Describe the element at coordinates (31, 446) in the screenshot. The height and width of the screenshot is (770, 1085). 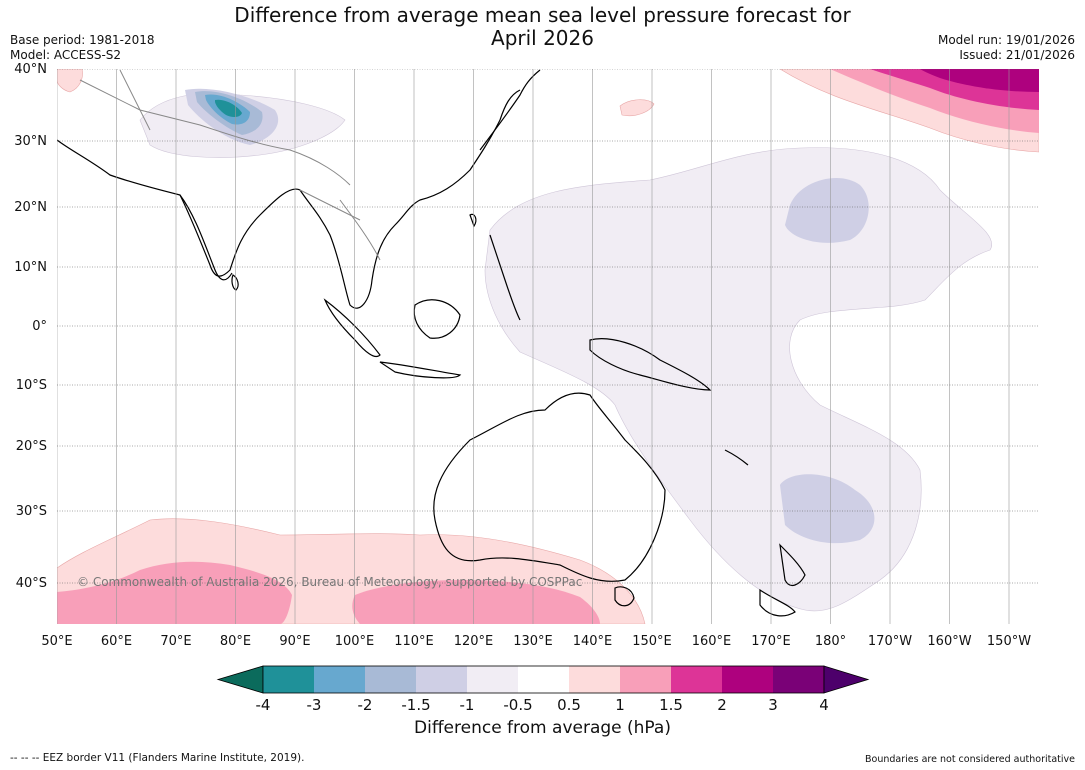
I see `latitude-label: 20°S` at that location.